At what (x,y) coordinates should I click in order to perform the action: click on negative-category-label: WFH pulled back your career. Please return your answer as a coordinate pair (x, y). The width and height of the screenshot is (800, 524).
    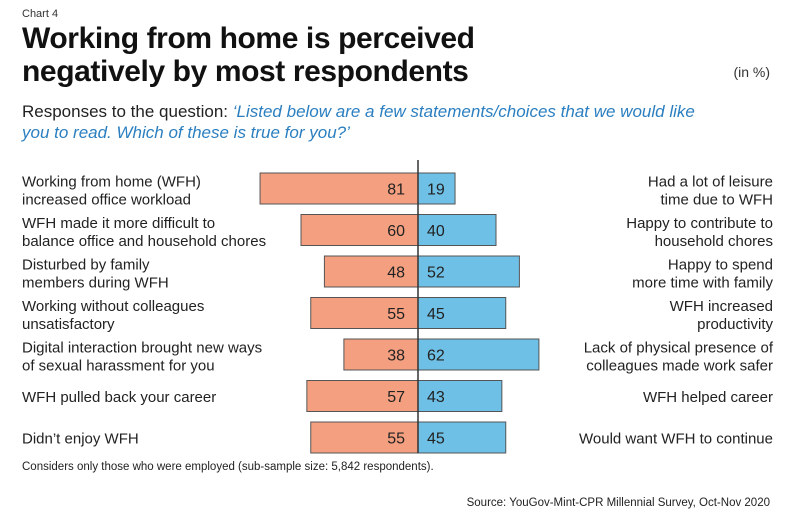
    Looking at the image, I should click on (119, 397).